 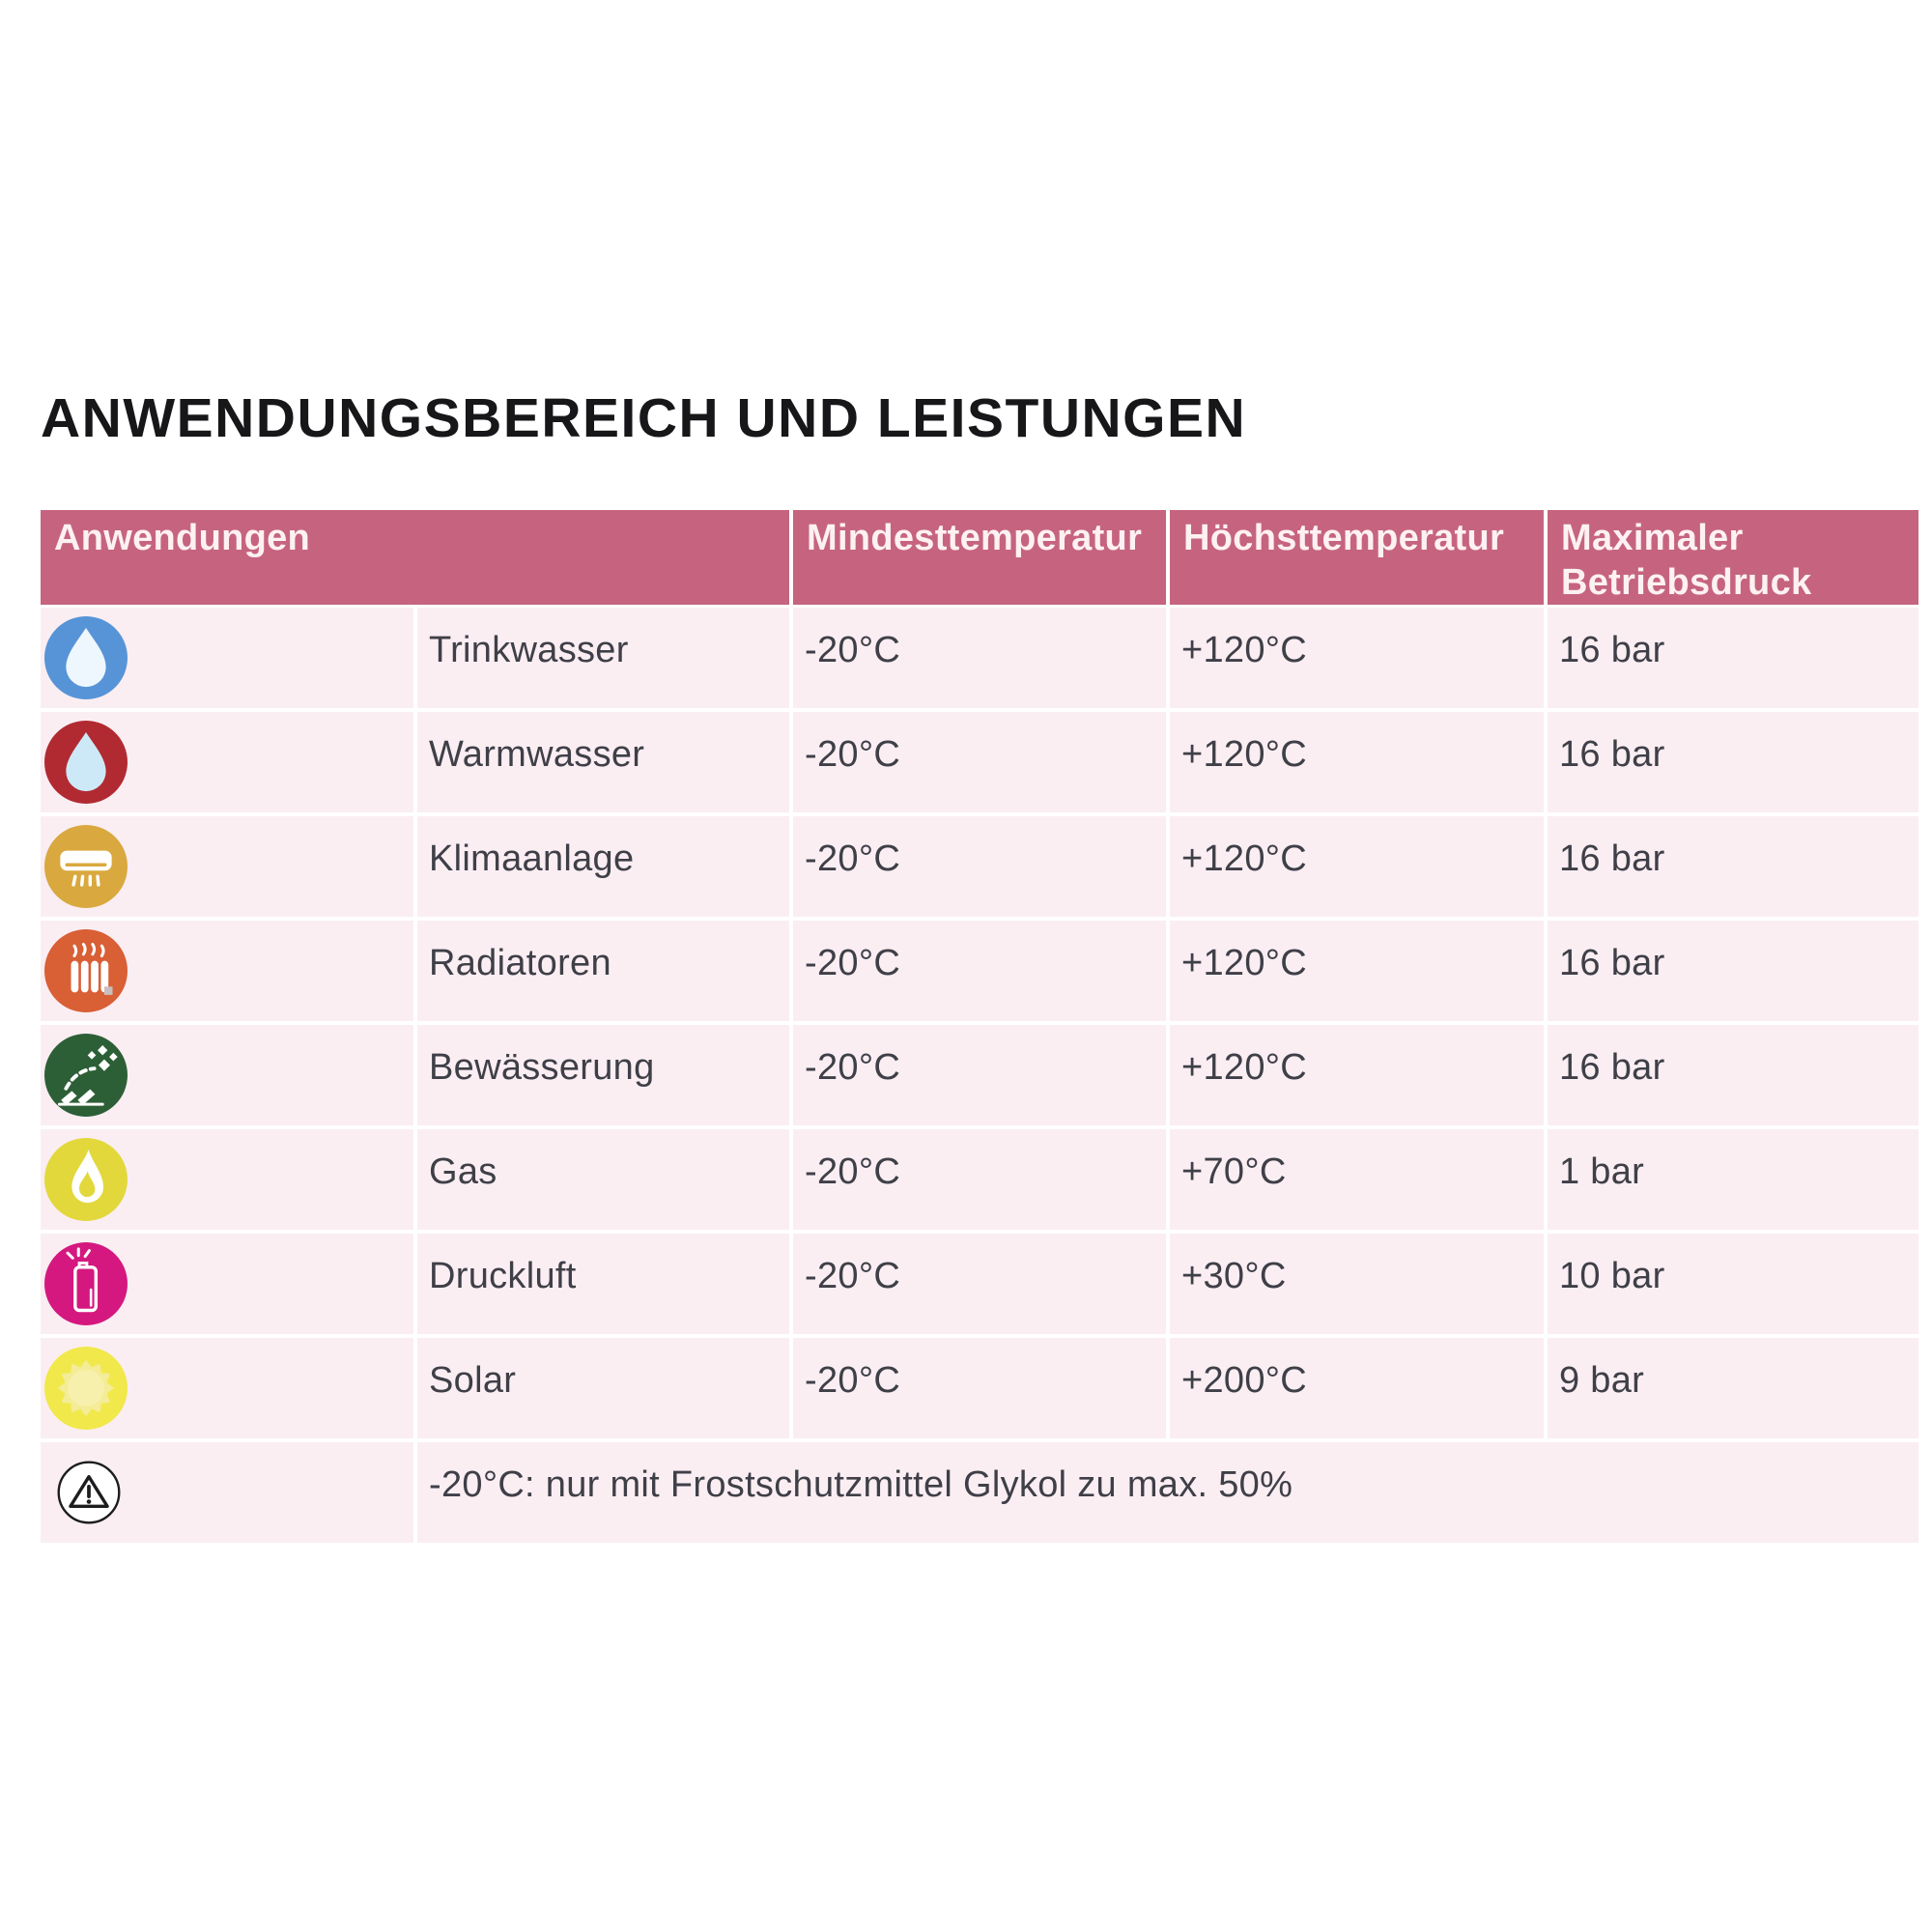 I want to click on table-row: Gas -20°C +70°C 1 bar, so click(x=979, y=1179).